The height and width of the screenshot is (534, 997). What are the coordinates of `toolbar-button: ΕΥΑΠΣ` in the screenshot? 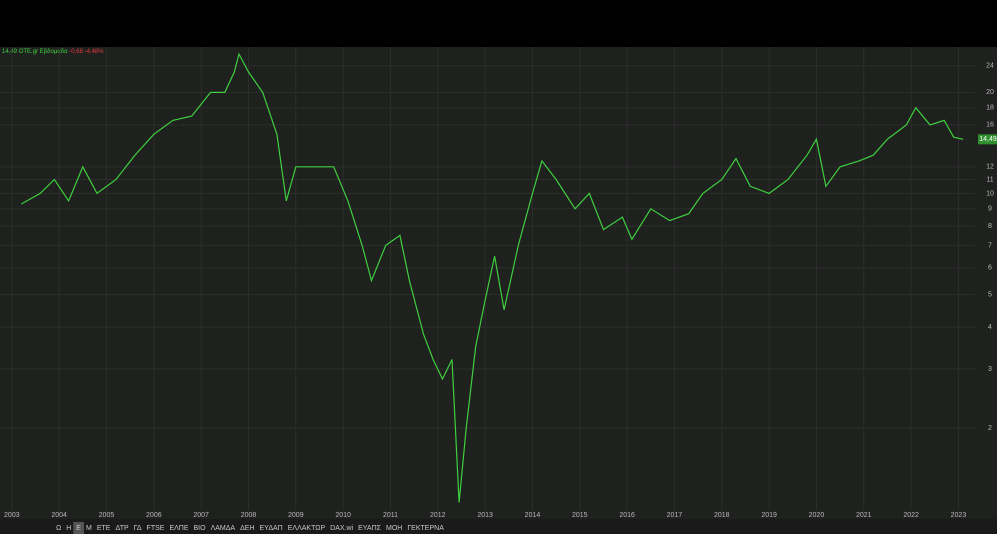 It's located at (370, 528).